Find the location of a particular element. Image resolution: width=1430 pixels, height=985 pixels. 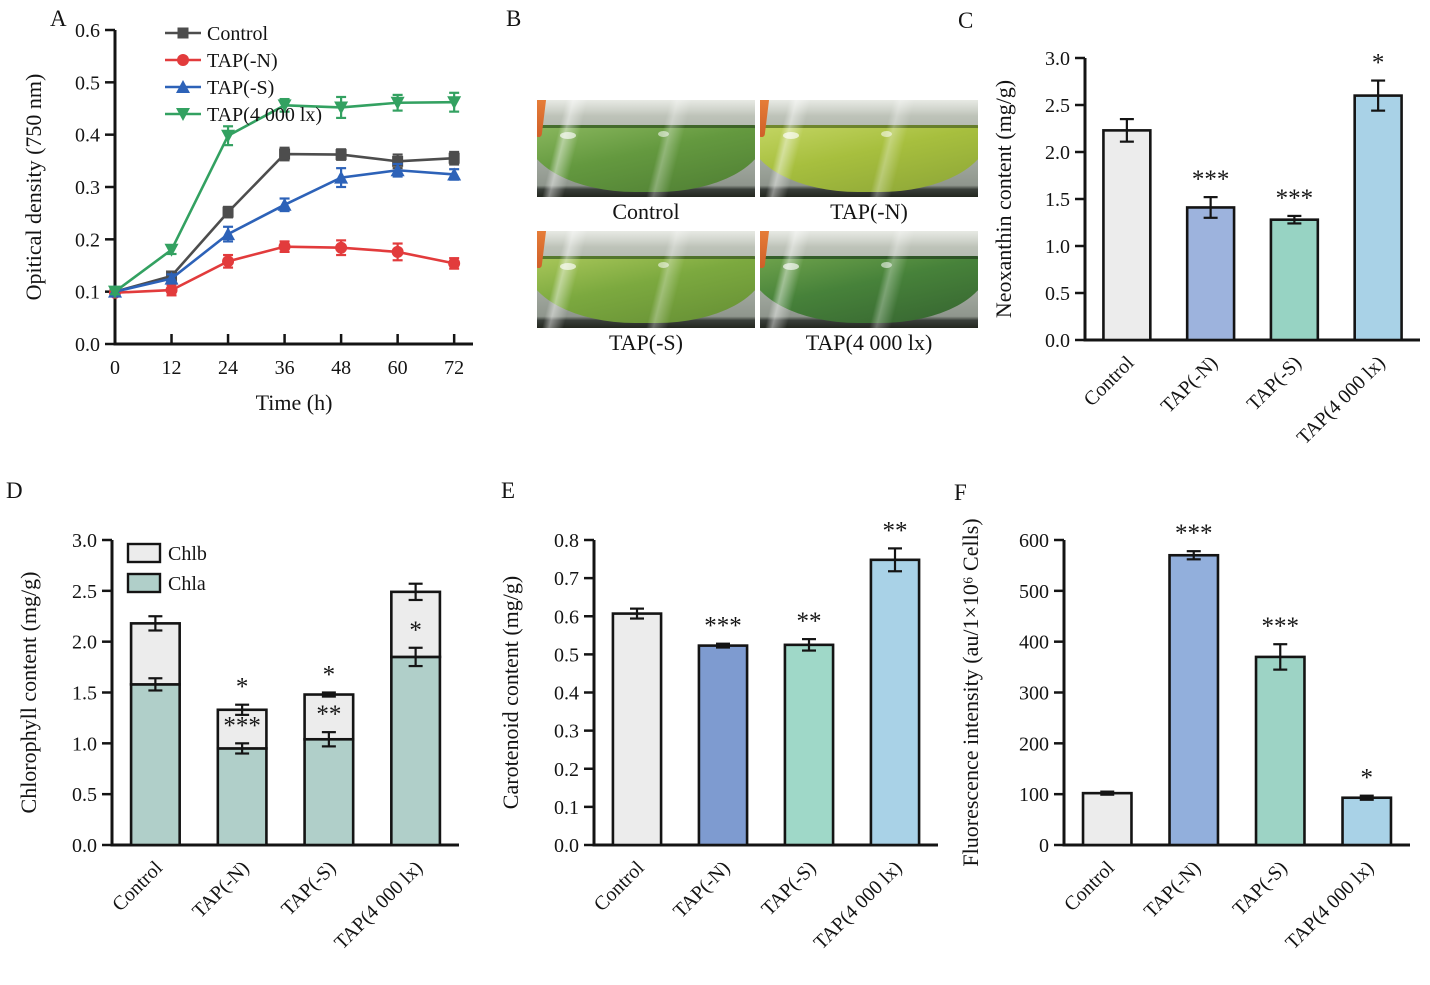

flask-photo-cell-tap-s: TAP(-S) is located at coordinates (646, 294).